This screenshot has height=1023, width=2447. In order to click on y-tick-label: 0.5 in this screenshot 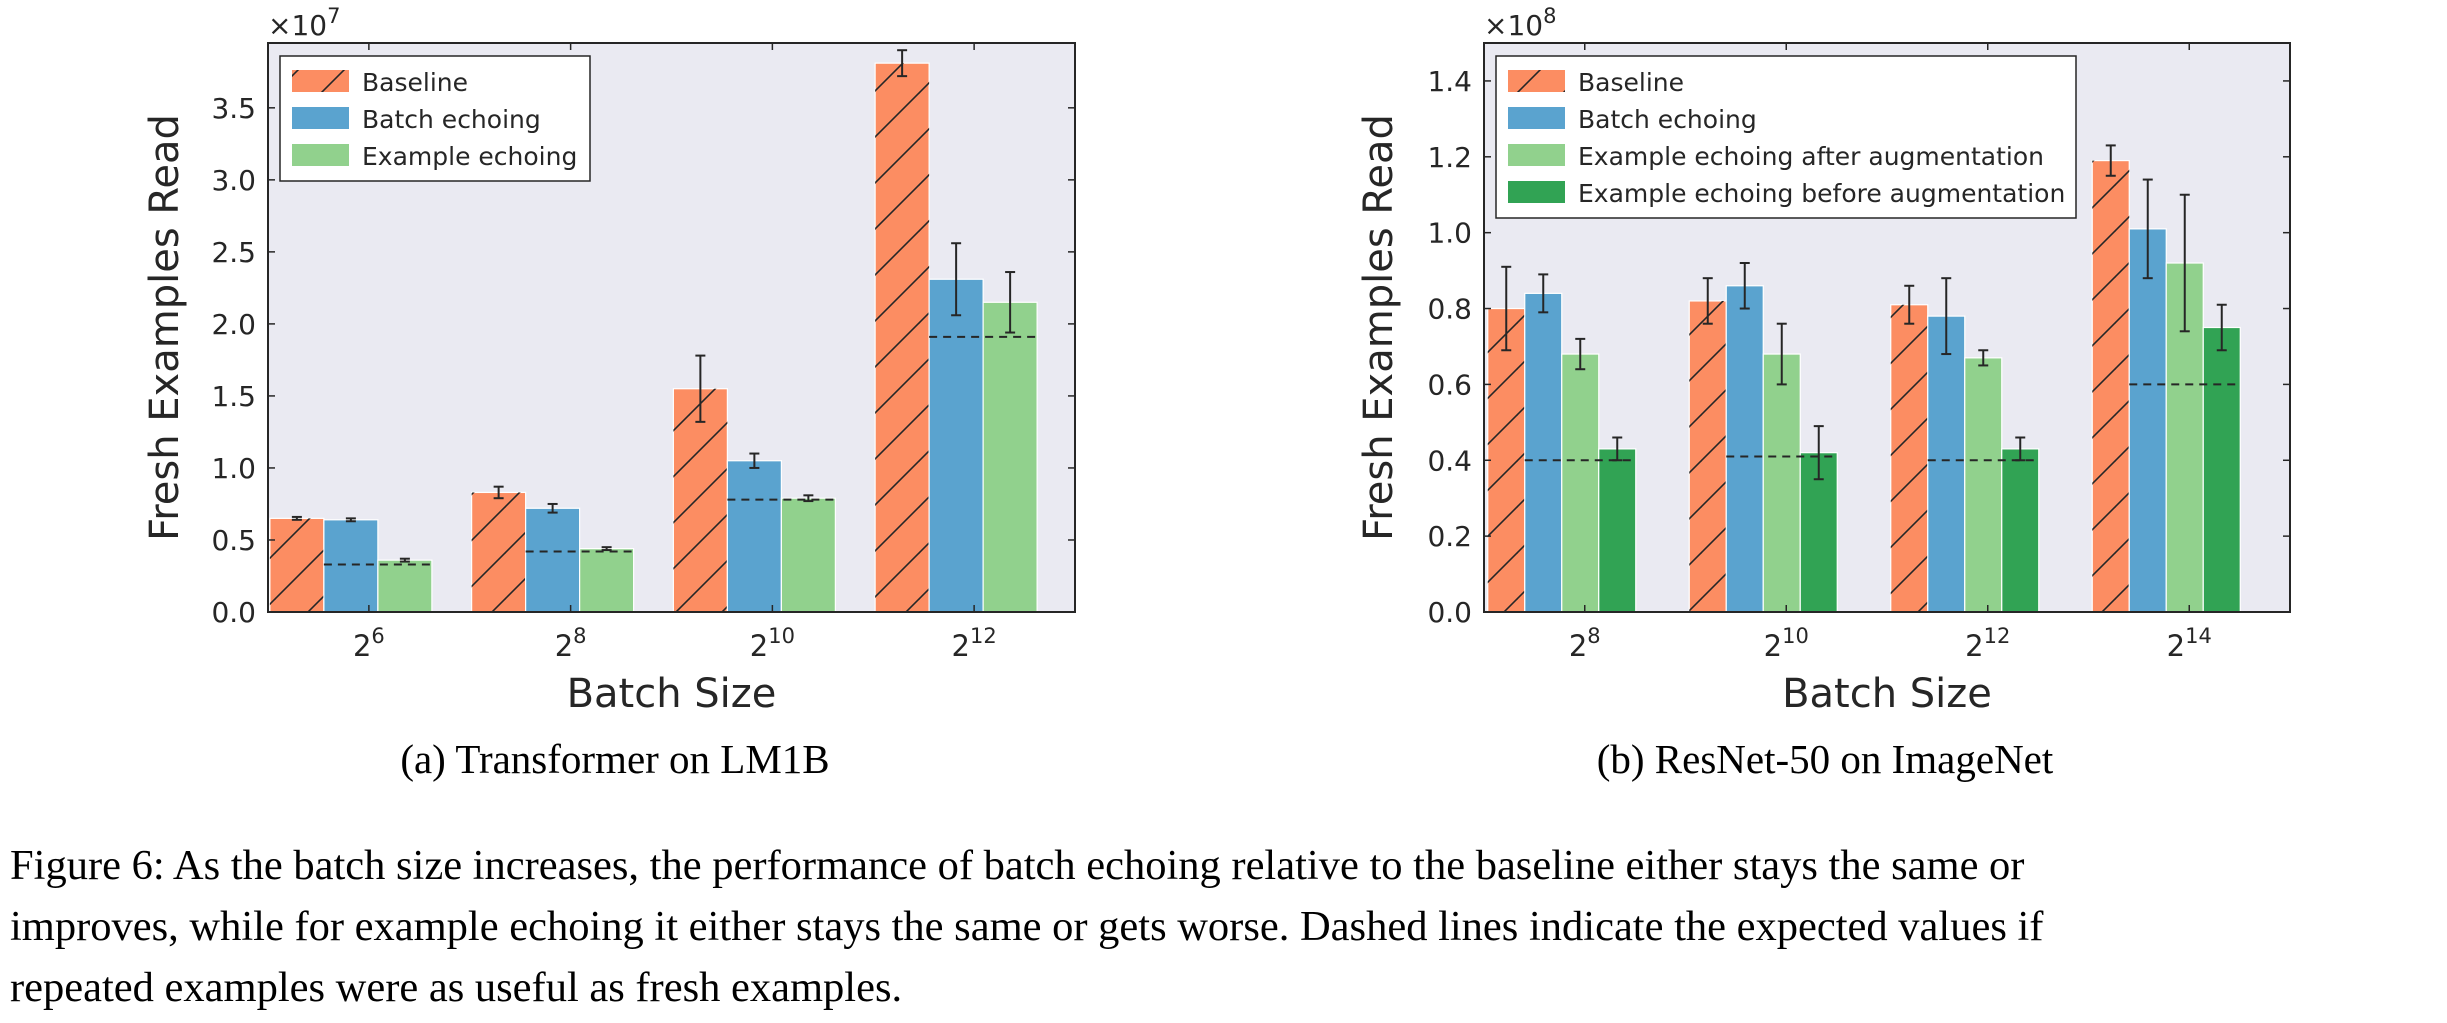, I will do `click(233, 540)`.